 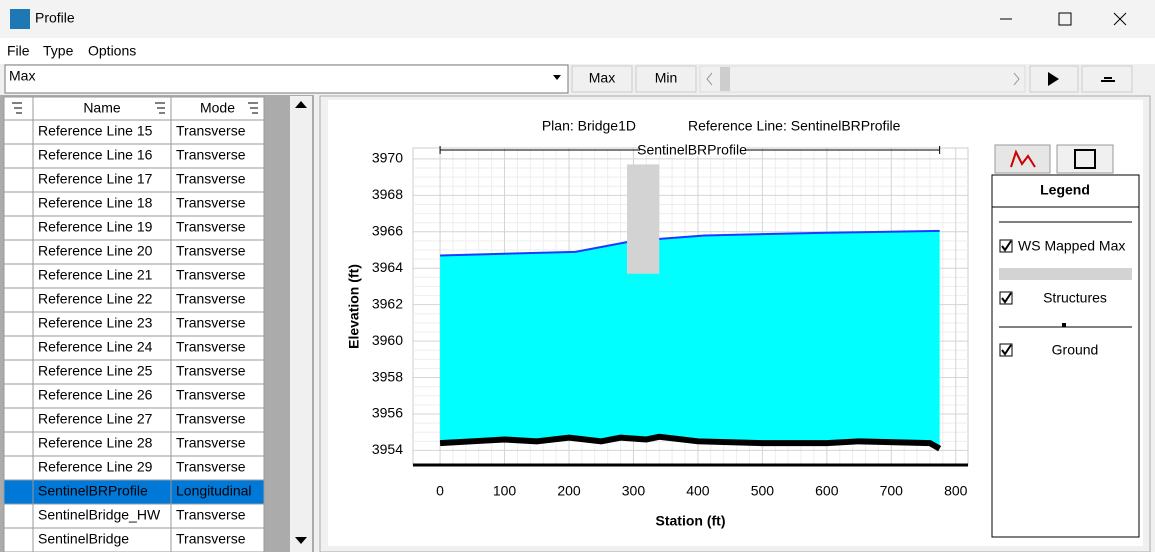 I want to click on toolbar-button-label: Min, so click(x=666, y=78).